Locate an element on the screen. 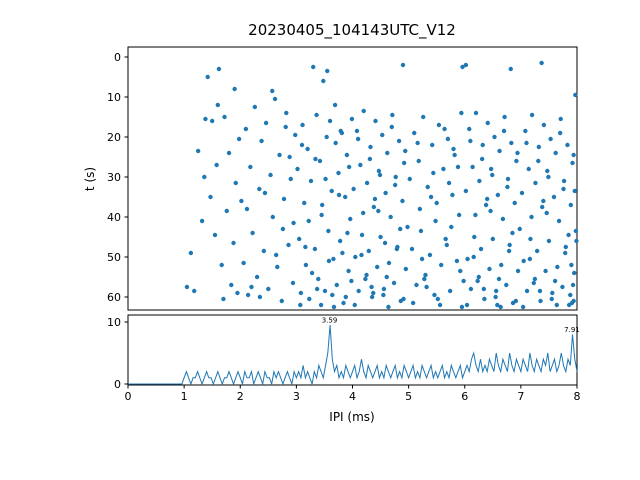  x-ticks: 0 1 2 3 4 5 6 7 8 is located at coordinates (353, 394).